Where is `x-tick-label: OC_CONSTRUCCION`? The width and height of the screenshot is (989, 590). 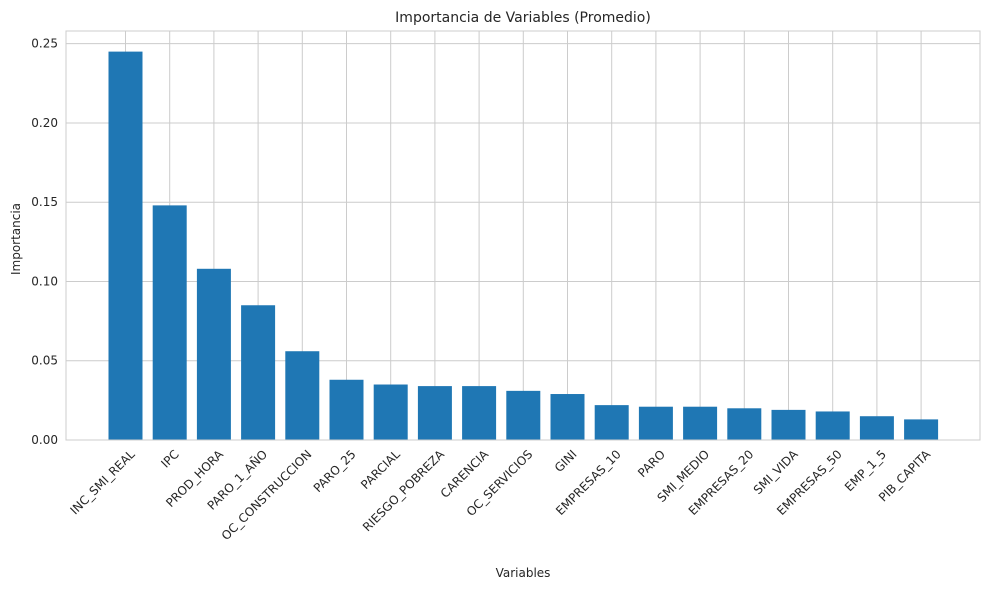 x-tick-label: OC_CONSTRUCCION is located at coordinates (267, 495).